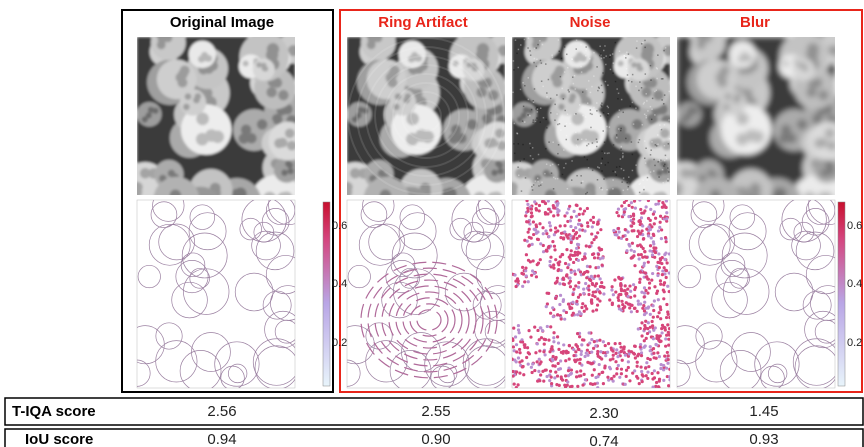 The width and height of the screenshot is (864, 447). I want to click on score: 2.30, so click(603, 413).